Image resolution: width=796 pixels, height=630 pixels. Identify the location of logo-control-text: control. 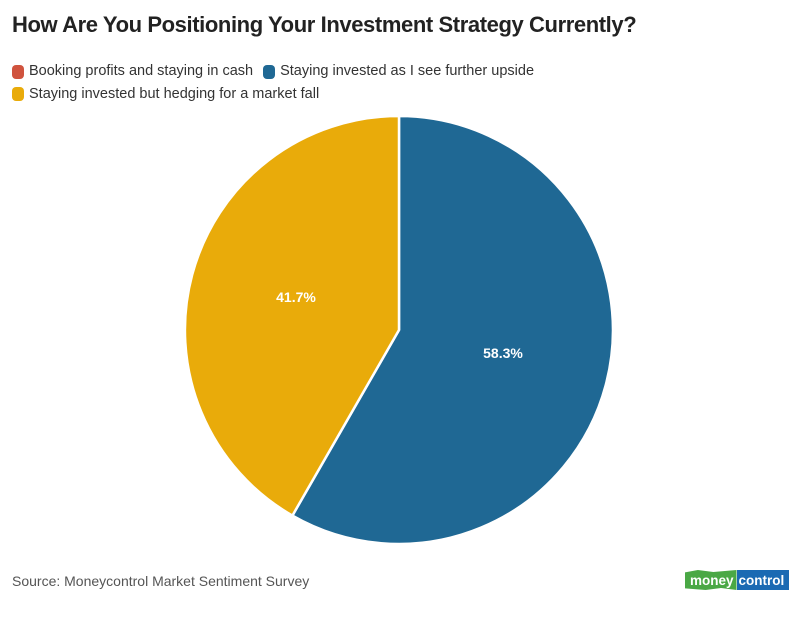
(763, 580).